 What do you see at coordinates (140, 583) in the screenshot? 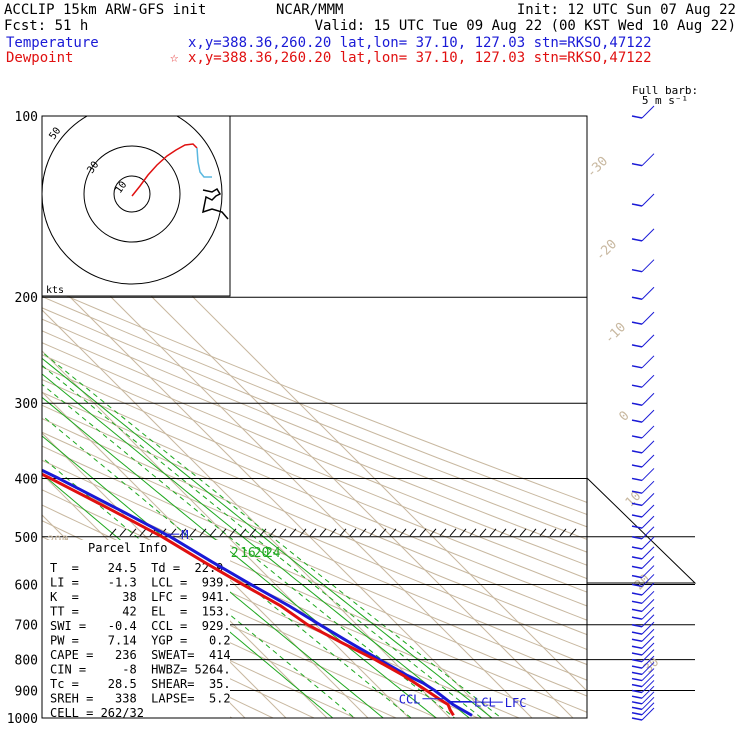
I see `parcel-info-row: LI = -1.3 LCL = 939.` at bounding box center [140, 583].